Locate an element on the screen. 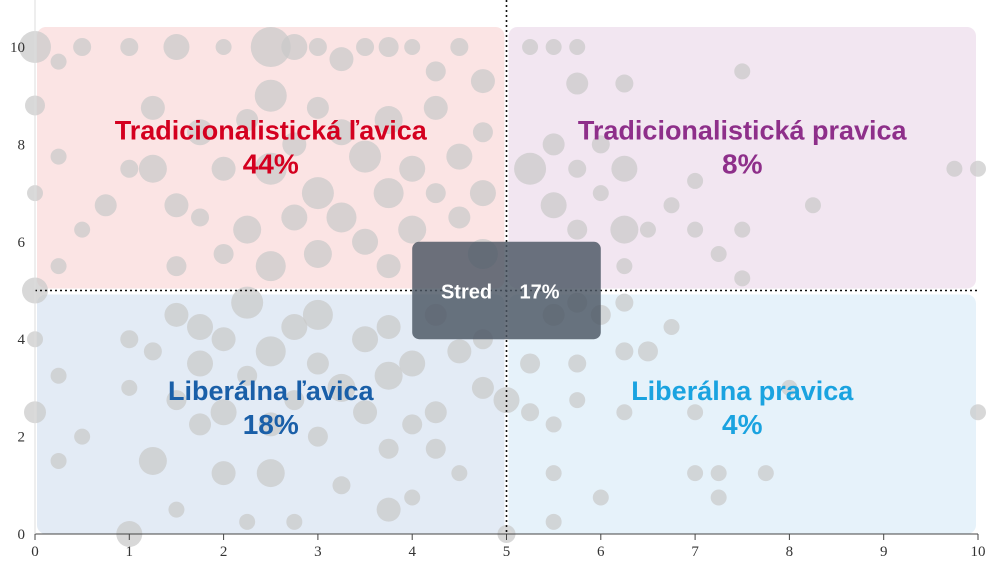 The width and height of the screenshot is (1000, 573). x-tick-label: 3 is located at coordinates (318, 552).